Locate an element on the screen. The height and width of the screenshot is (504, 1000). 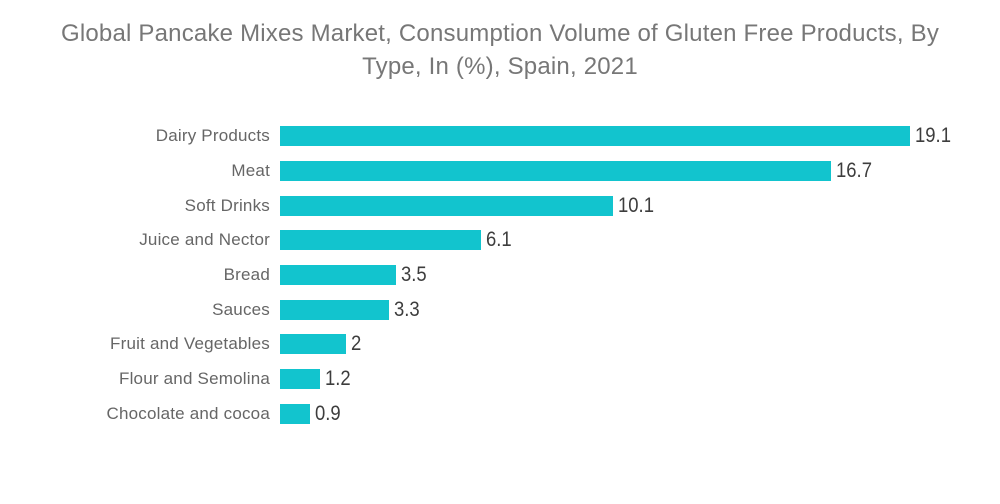
category-label: Dairy Products is located at coordinates (212, 136).